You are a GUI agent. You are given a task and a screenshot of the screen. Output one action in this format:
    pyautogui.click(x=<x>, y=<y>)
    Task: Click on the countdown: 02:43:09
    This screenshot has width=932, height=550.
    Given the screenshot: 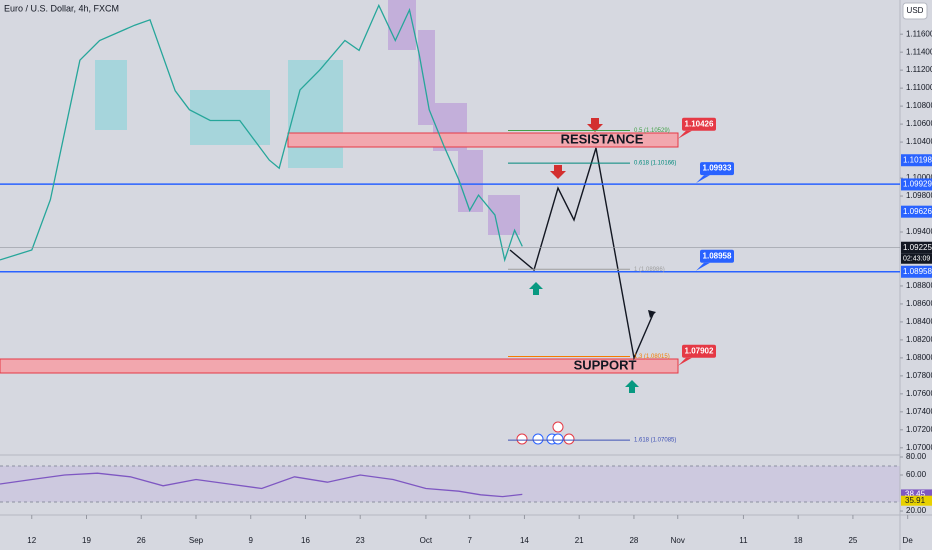 What is the action you would take?
    pyautogui.click(x=916, y=259)
    